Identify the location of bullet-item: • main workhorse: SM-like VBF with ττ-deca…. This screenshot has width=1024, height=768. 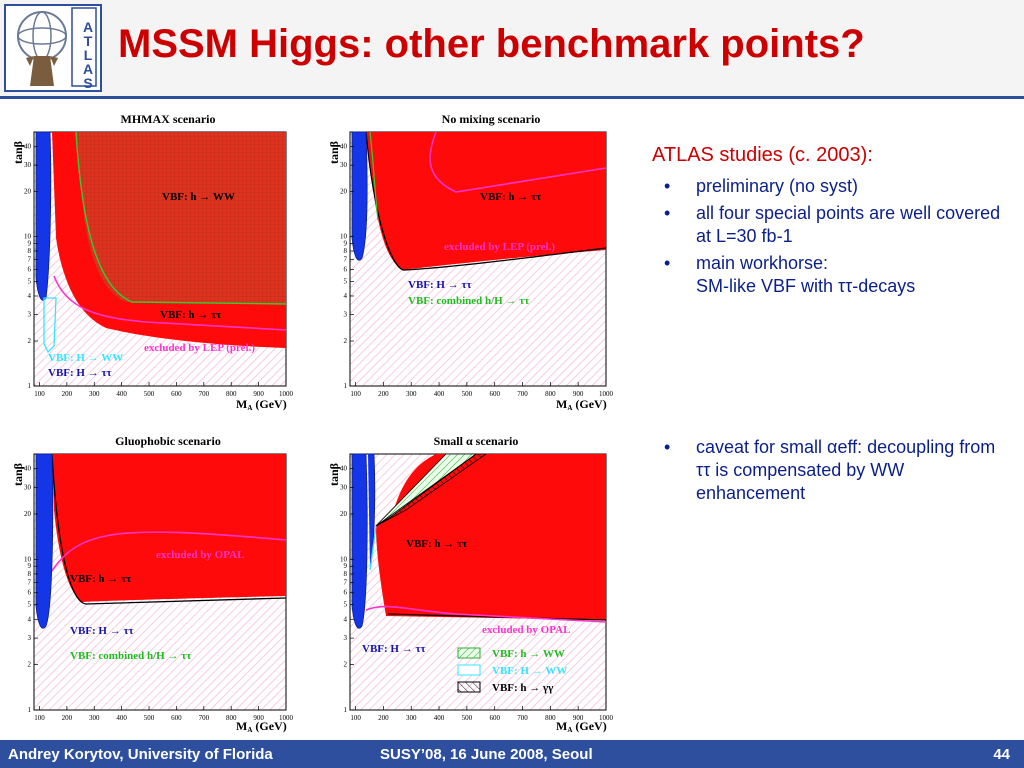
(832, 275).